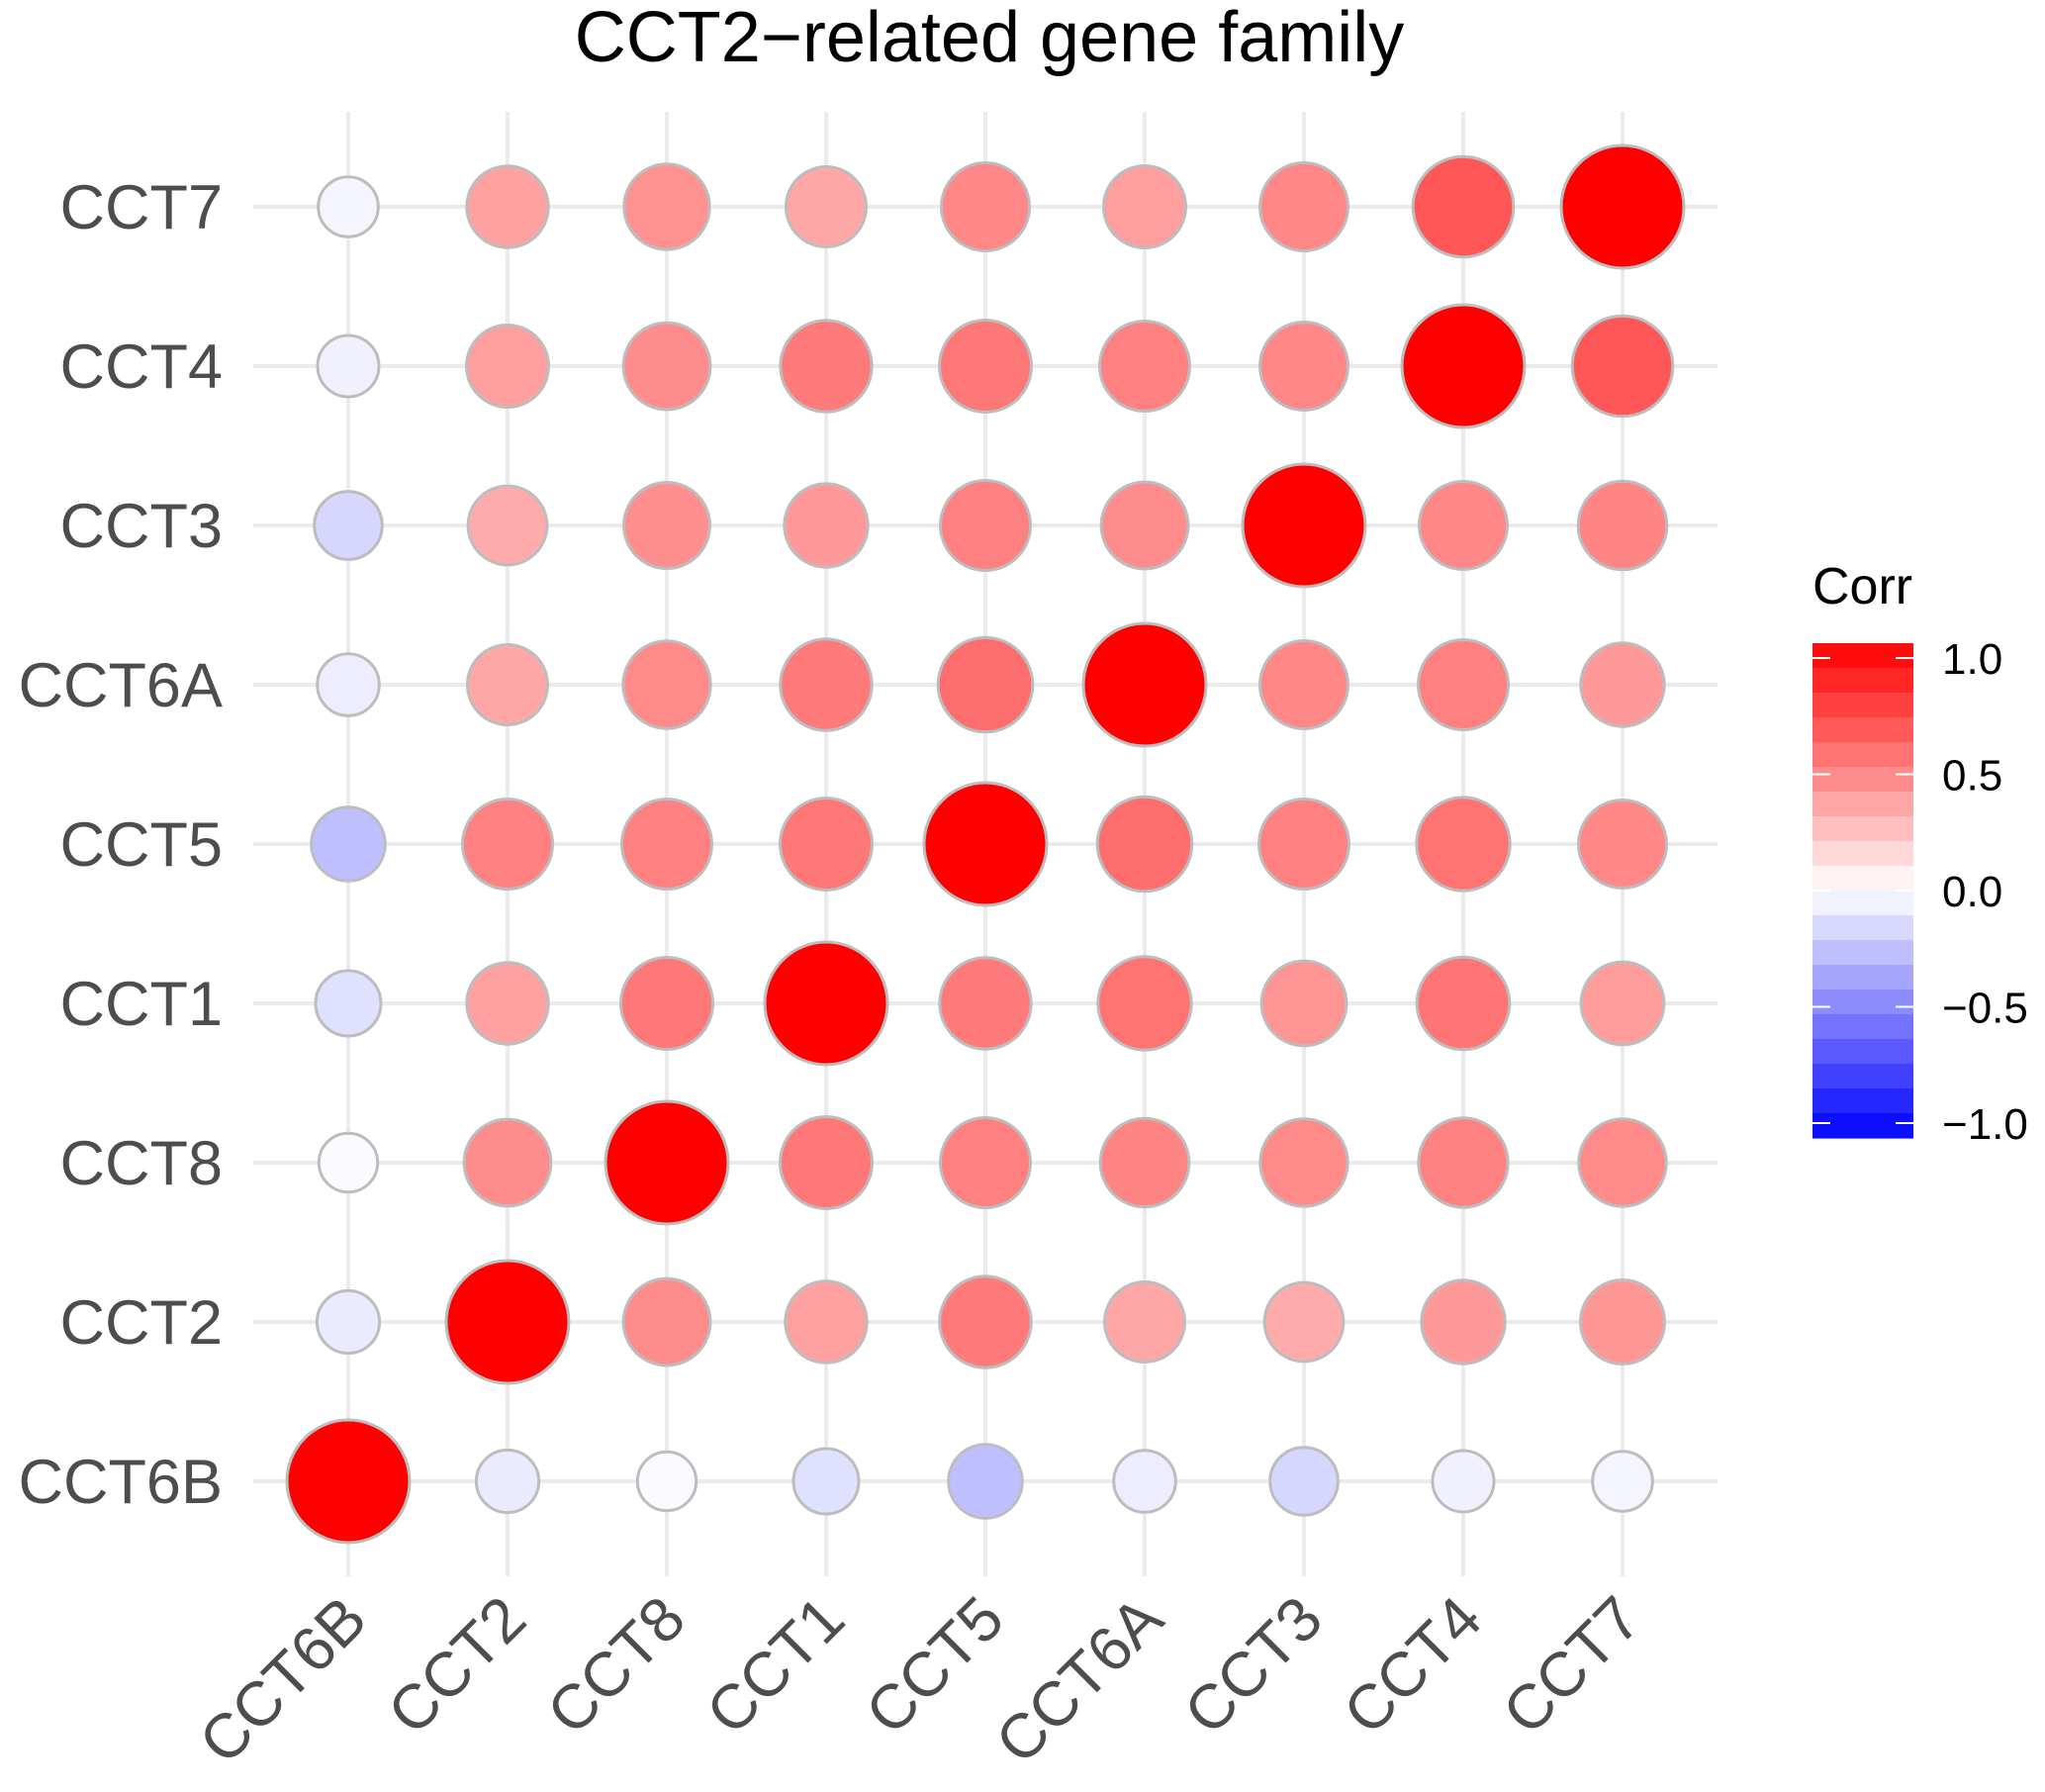  Describe the element at coordinates (348, 526) in the screenshot. I see `corr-circle-cct3-cct6b` at that location.